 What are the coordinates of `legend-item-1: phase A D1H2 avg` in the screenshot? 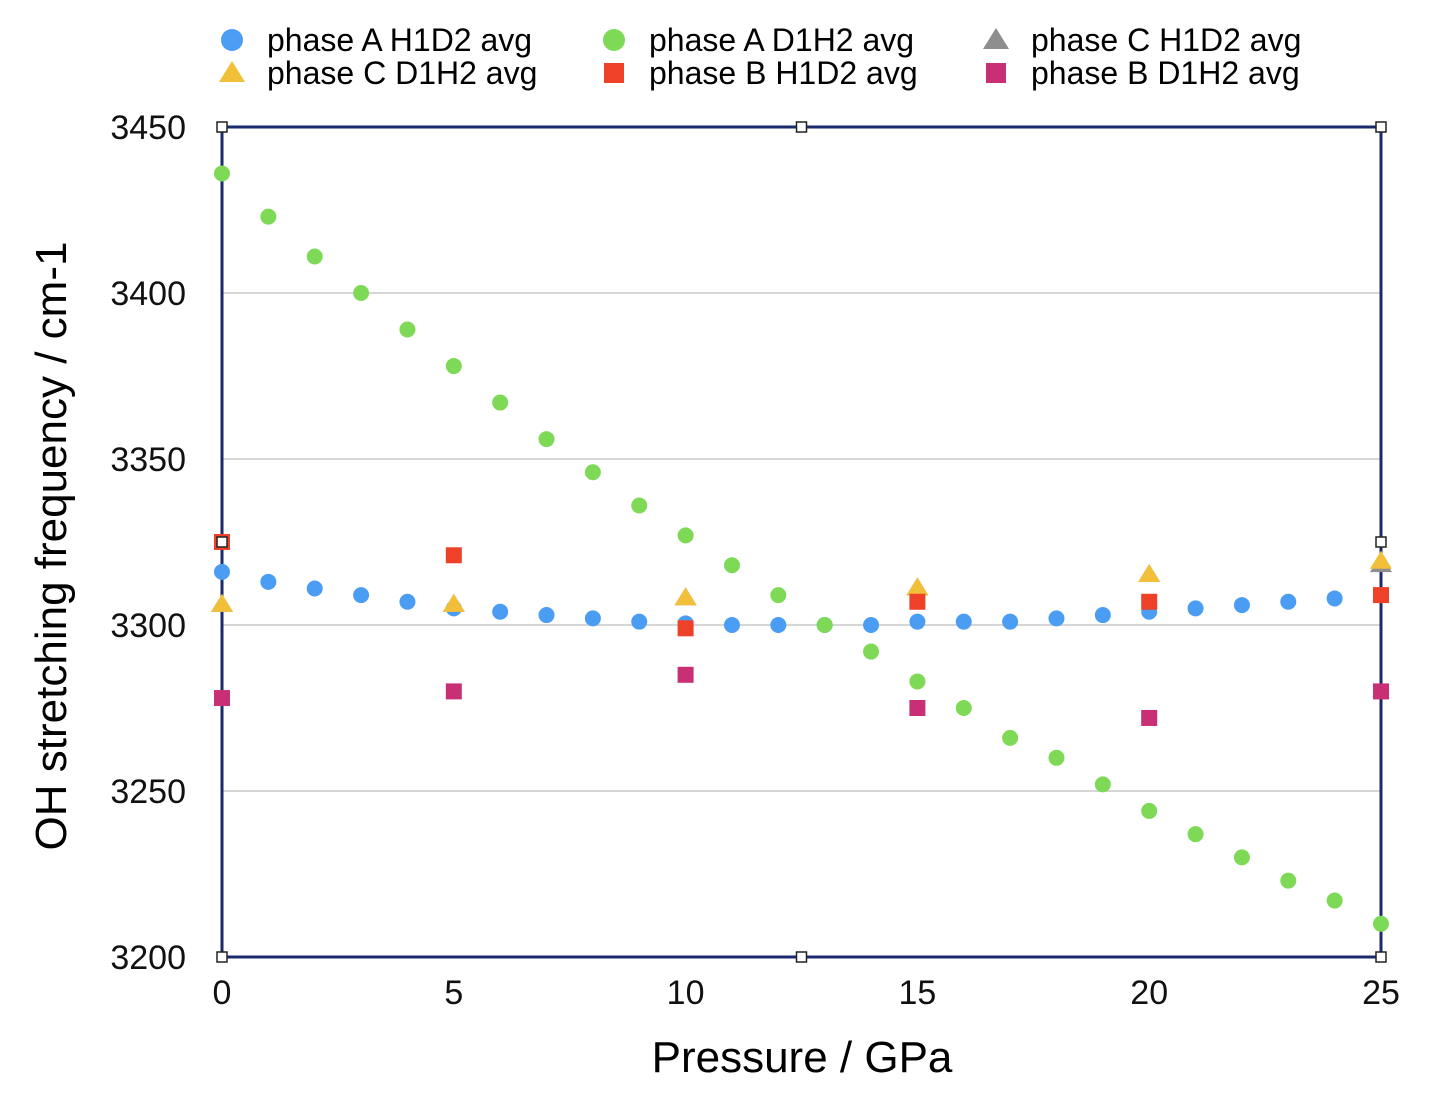 It's located at (758, 40).